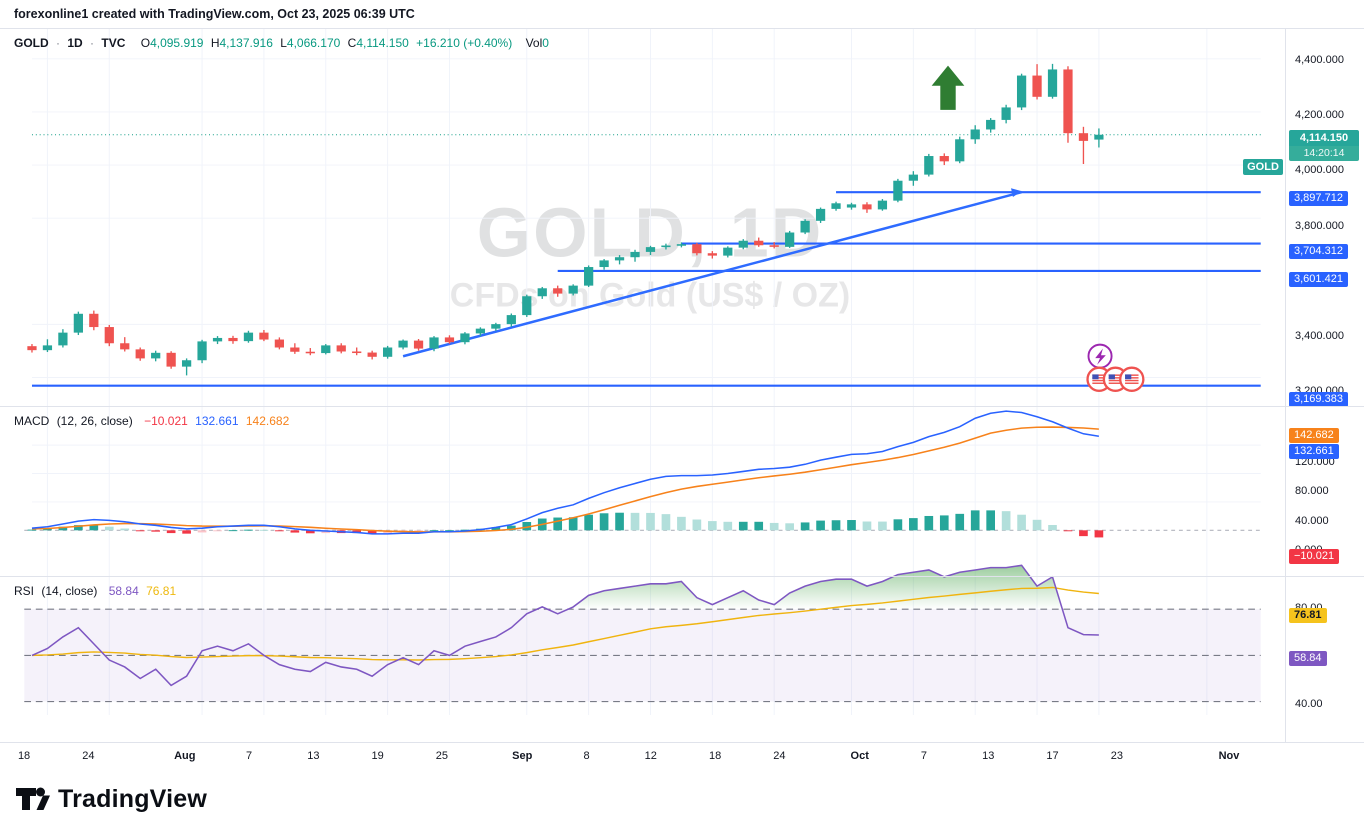 This screenshot has width=1364, height=829. I want to click on time-axis: 18 24 Aug 7 13 19 25 Sep 8 12 18 24 Oct 7 13 17 23 Nov, so click(682, 757).